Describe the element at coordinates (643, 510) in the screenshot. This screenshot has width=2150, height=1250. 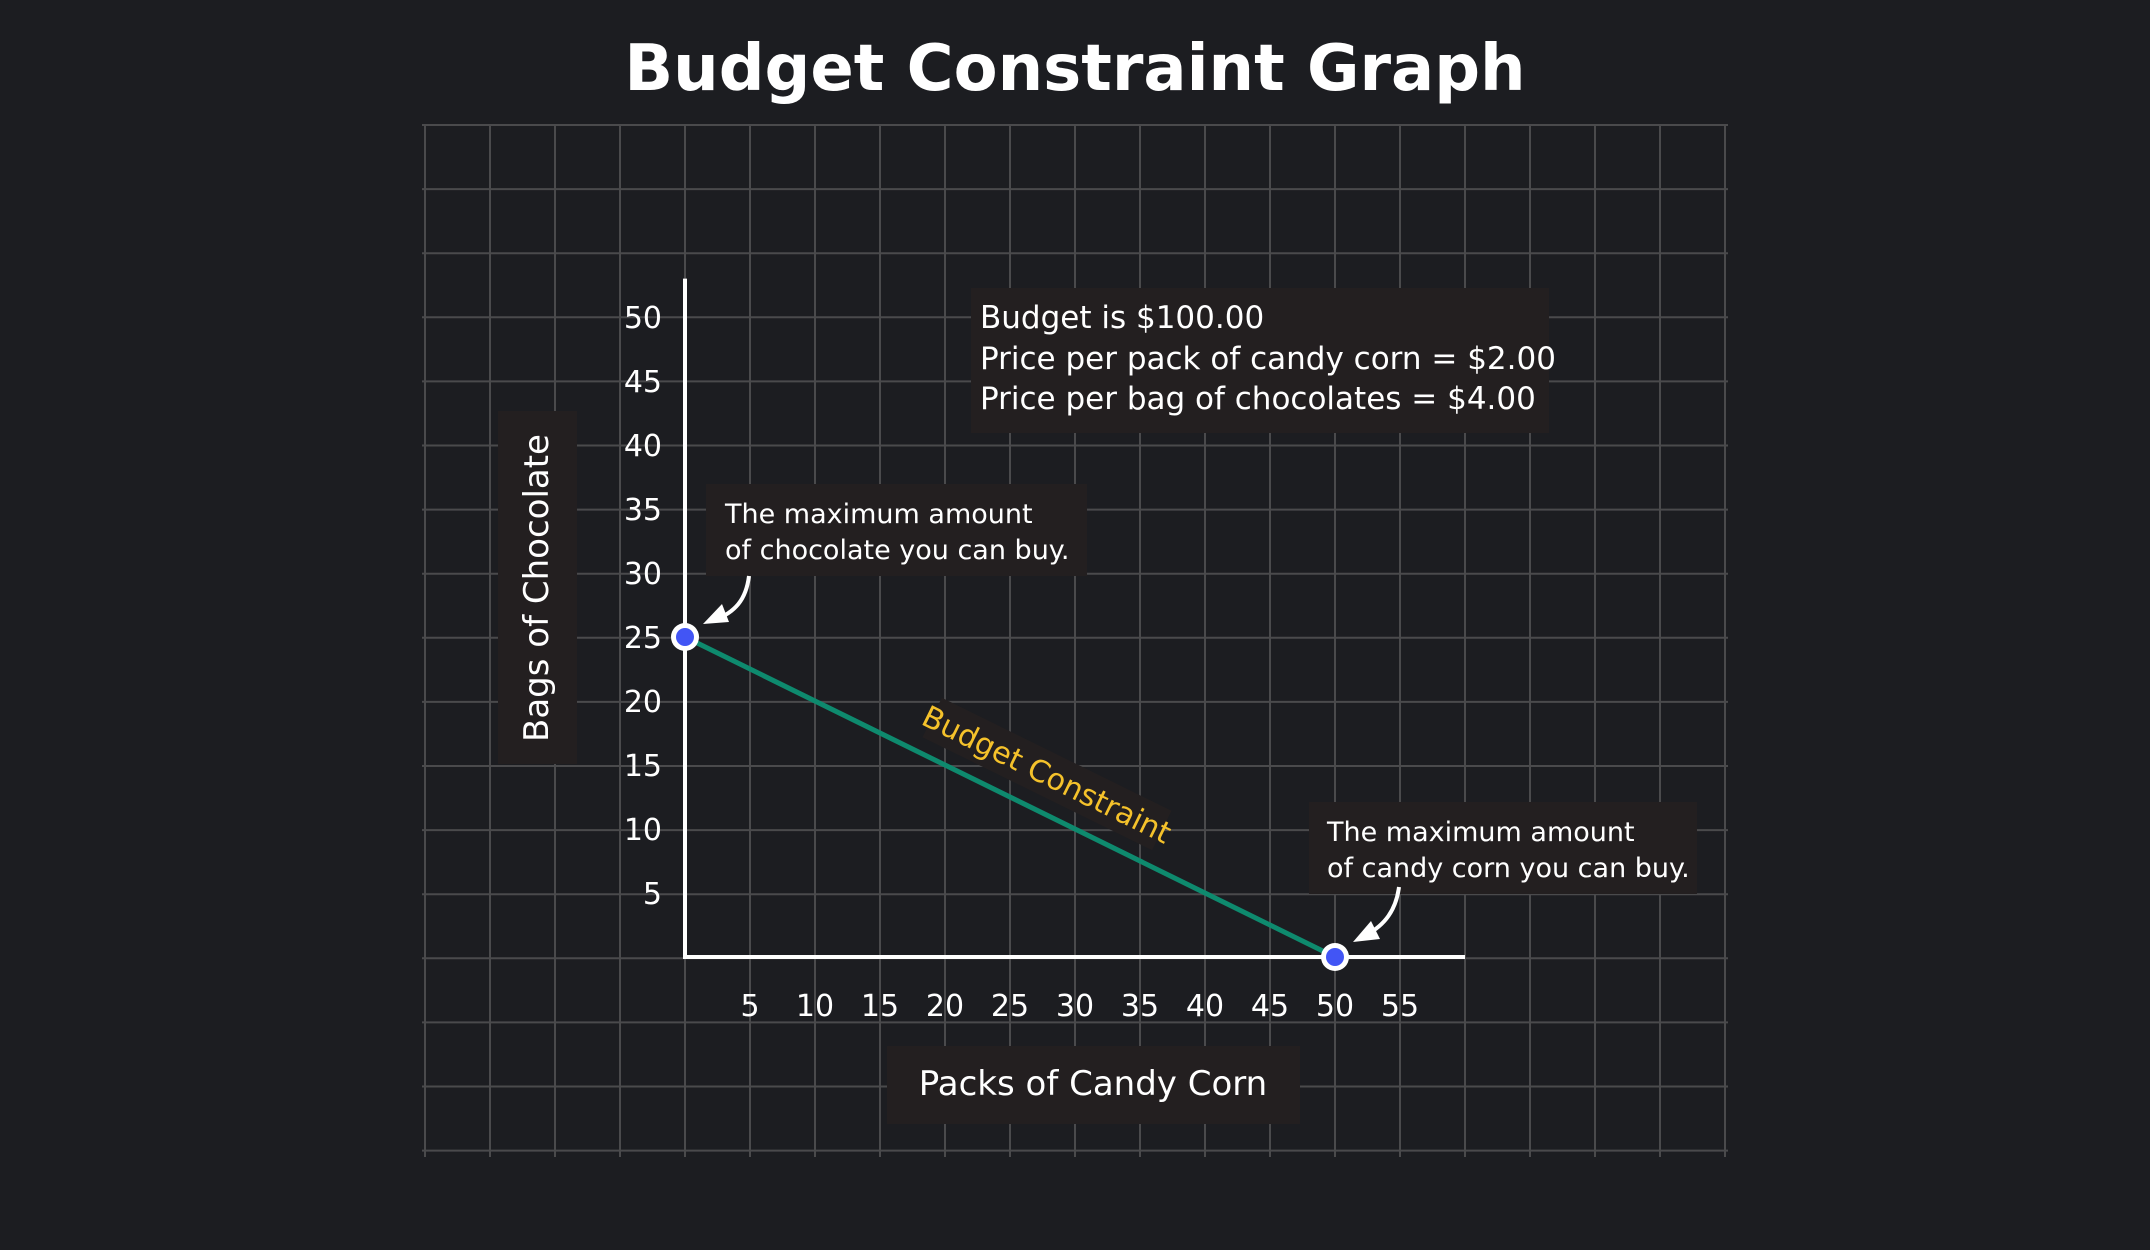
I see `y-tick-label: 35` at that location.